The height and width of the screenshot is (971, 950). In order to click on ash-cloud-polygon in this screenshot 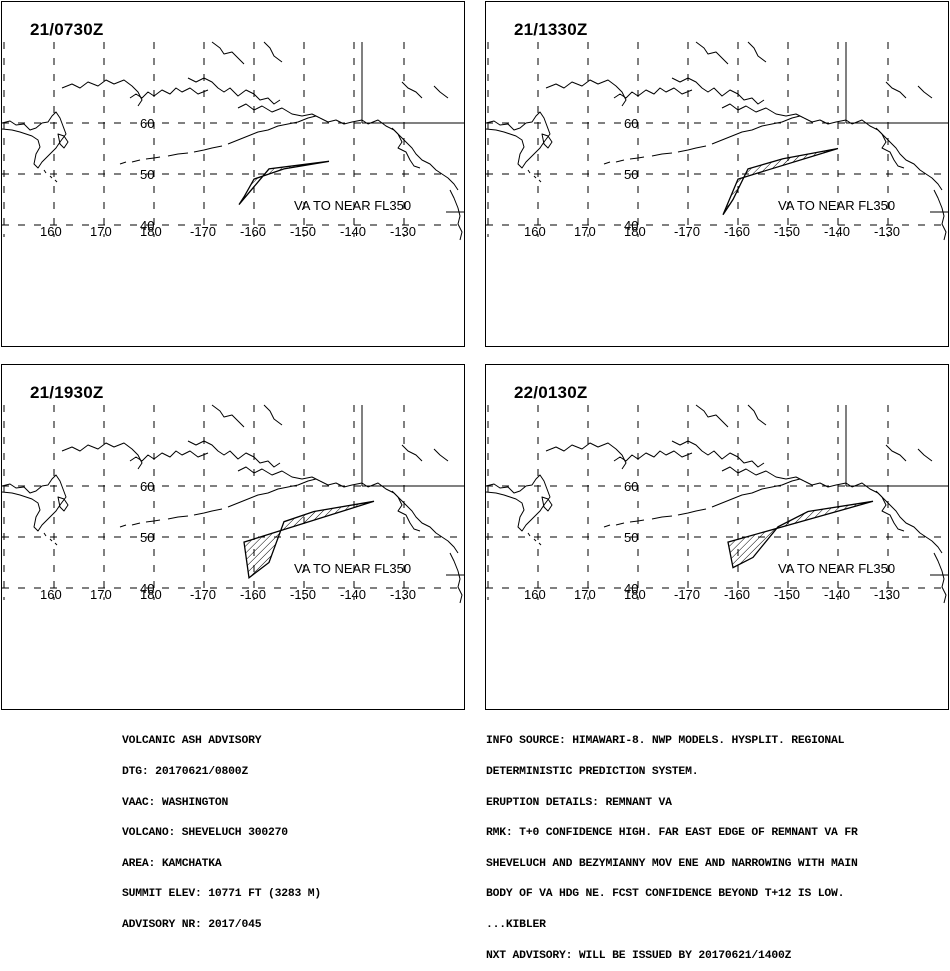, I will do `click(284, 183)`.